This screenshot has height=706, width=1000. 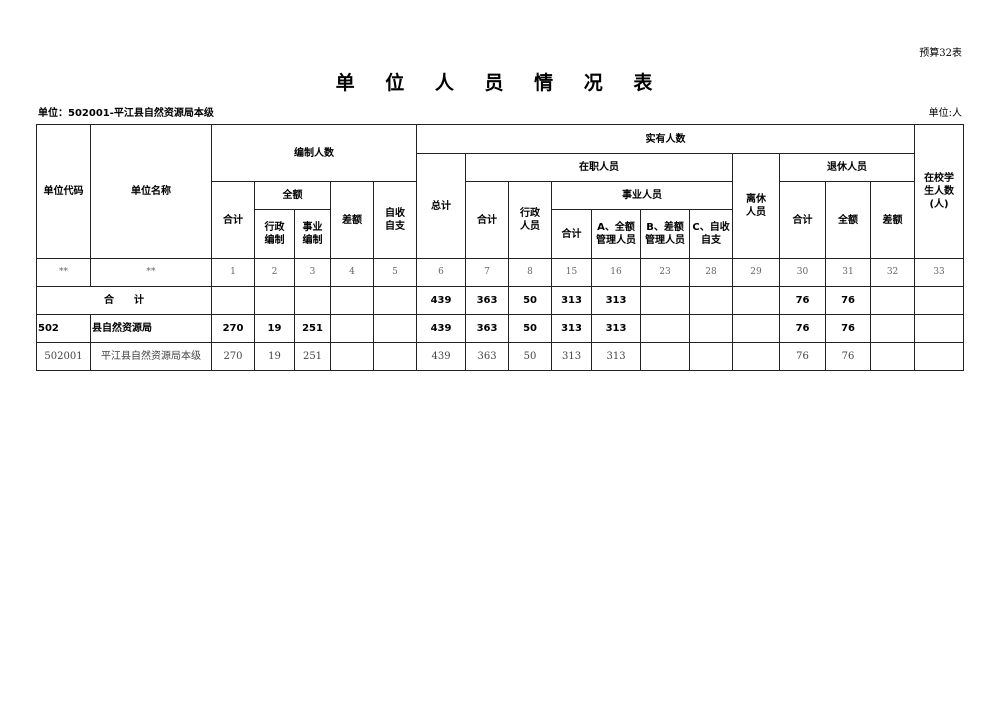 I want to click on index-cell: 33, so click(x=939, y=272).